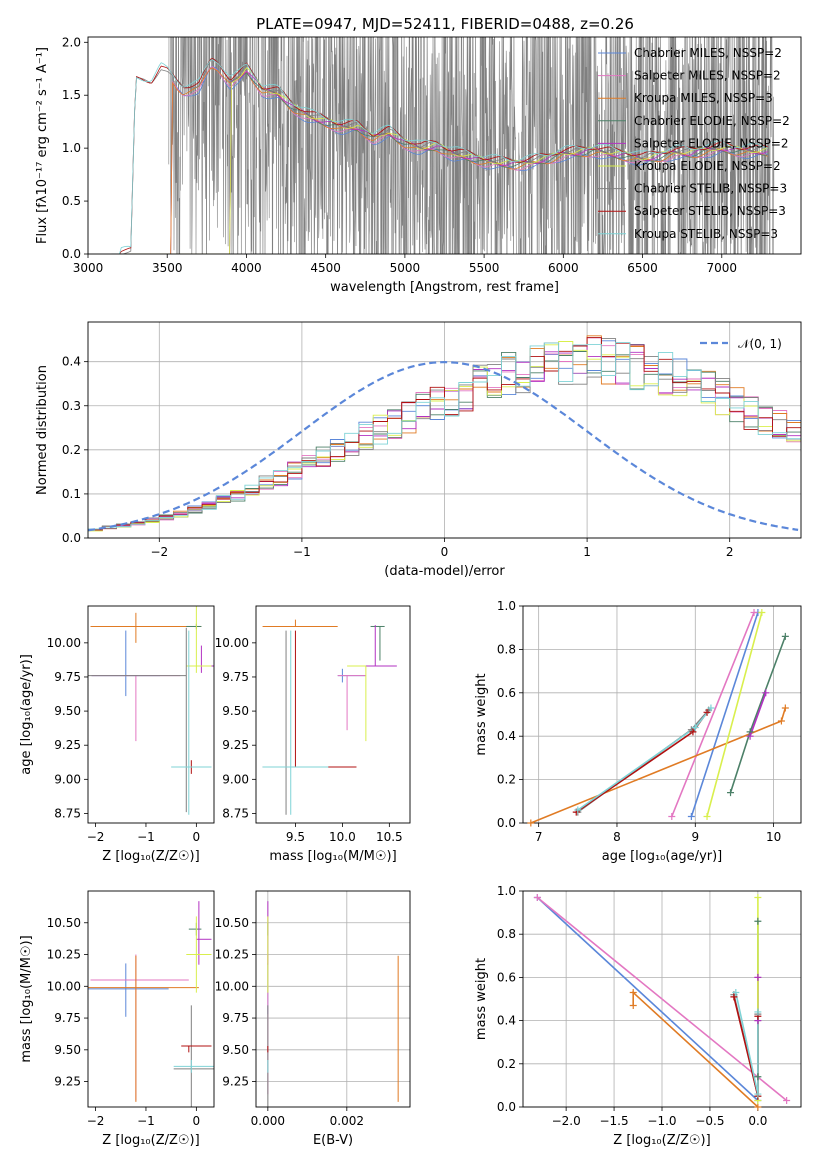  I want to click on x-tick-label: 10.5, so click(389, 837).